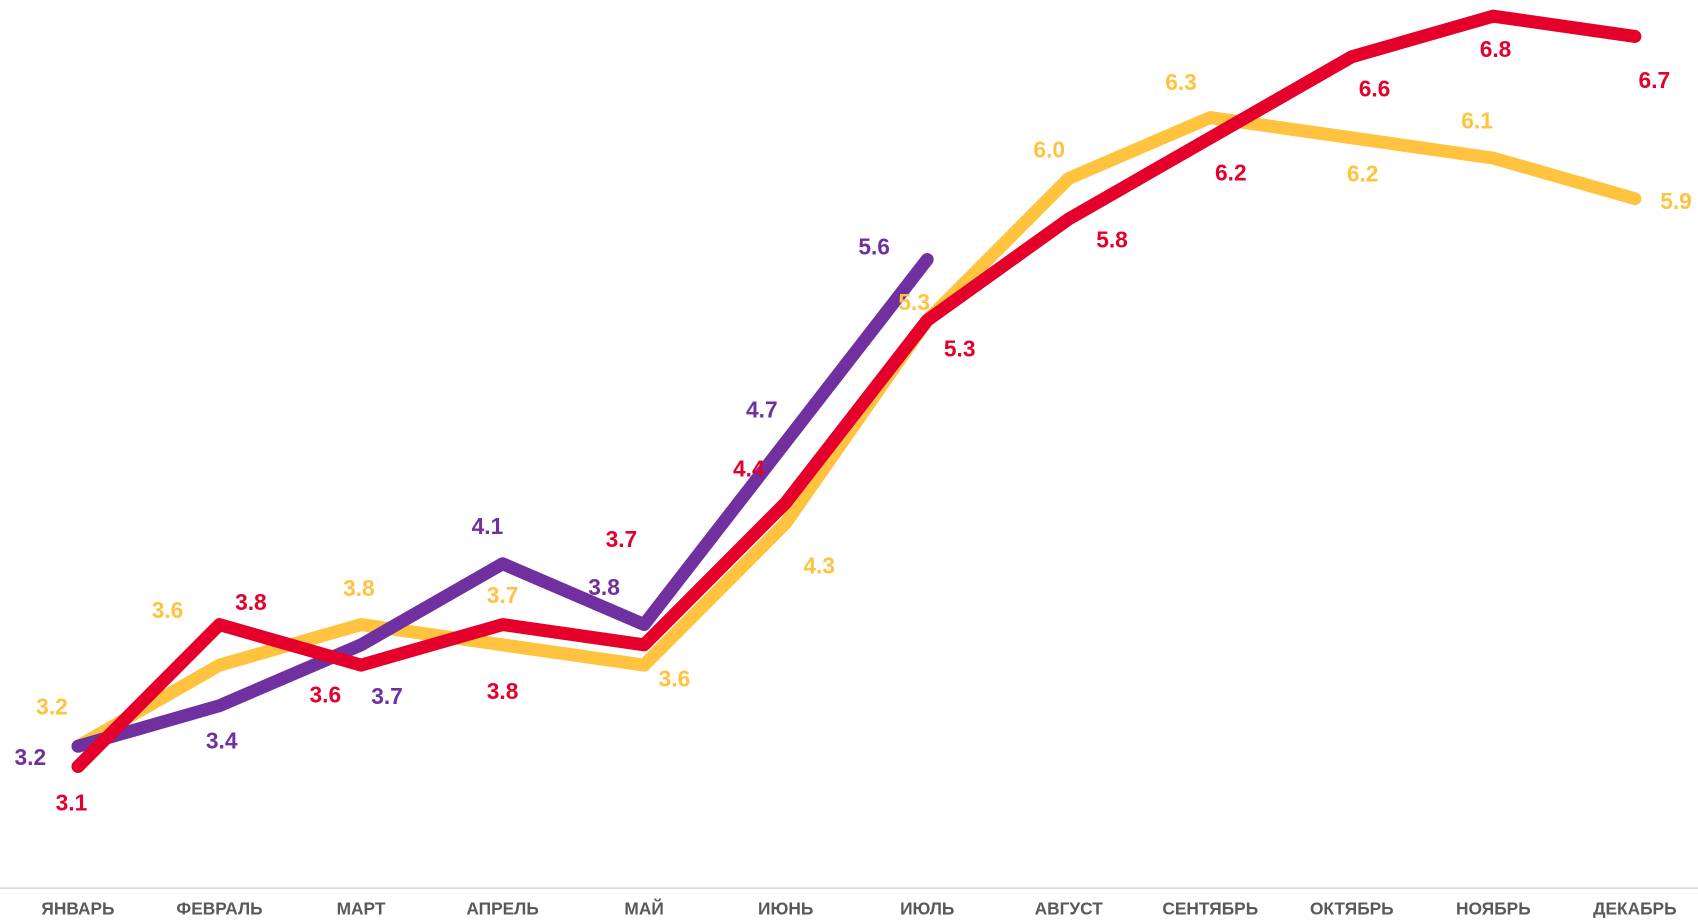  What do you see at coordinates (1049, 149) in the screenshot?
I see `data-label: 6.0` at bounding box center [1049, 149].